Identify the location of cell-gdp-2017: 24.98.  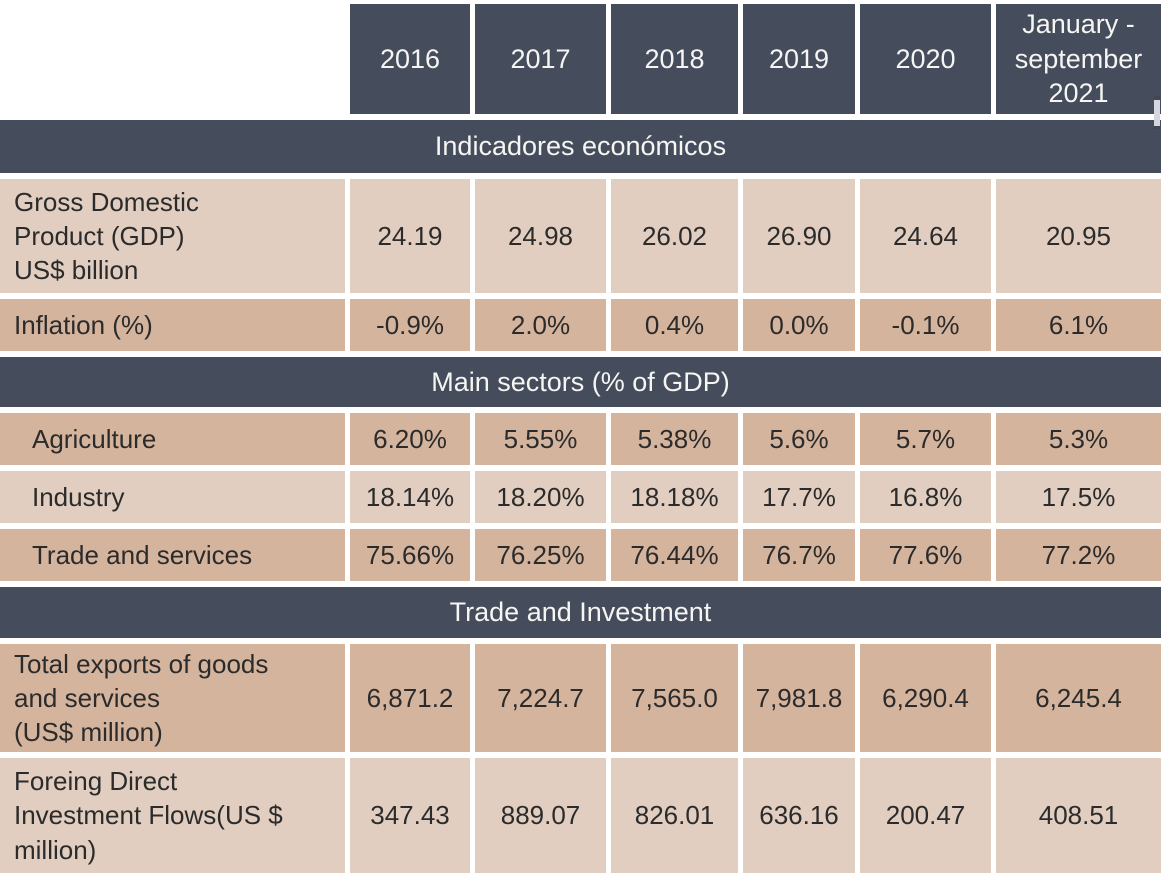
(540, 236).